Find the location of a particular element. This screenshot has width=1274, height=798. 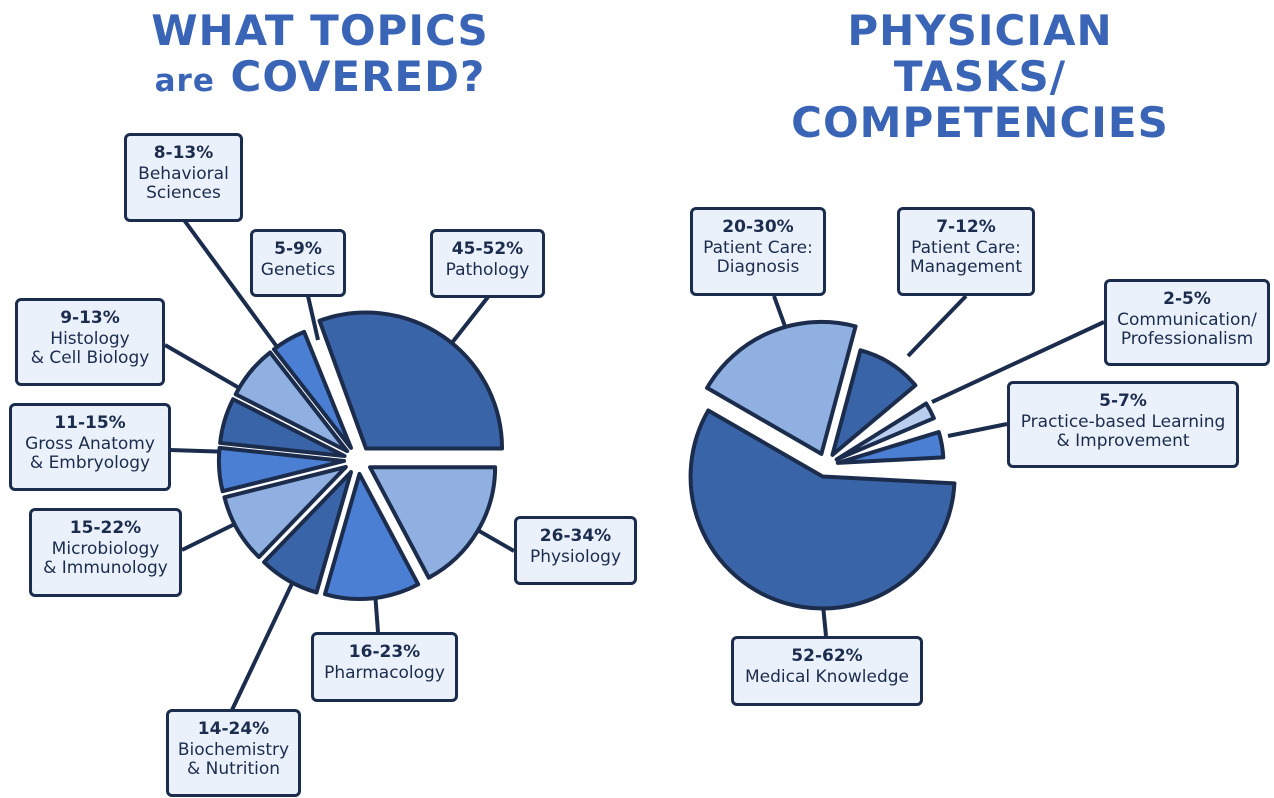

pie-slice-patient-care-management is located at coordinates (874, 402).